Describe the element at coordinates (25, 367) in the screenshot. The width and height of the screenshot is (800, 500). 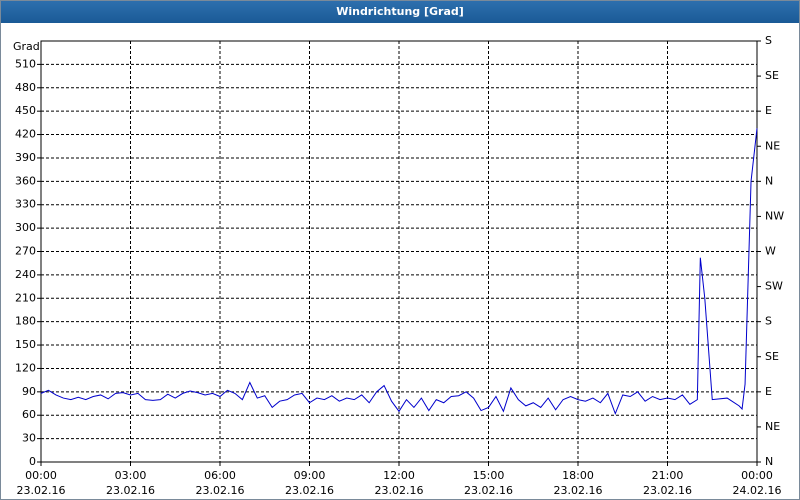
I see `y-tick-label: 120` at that location.